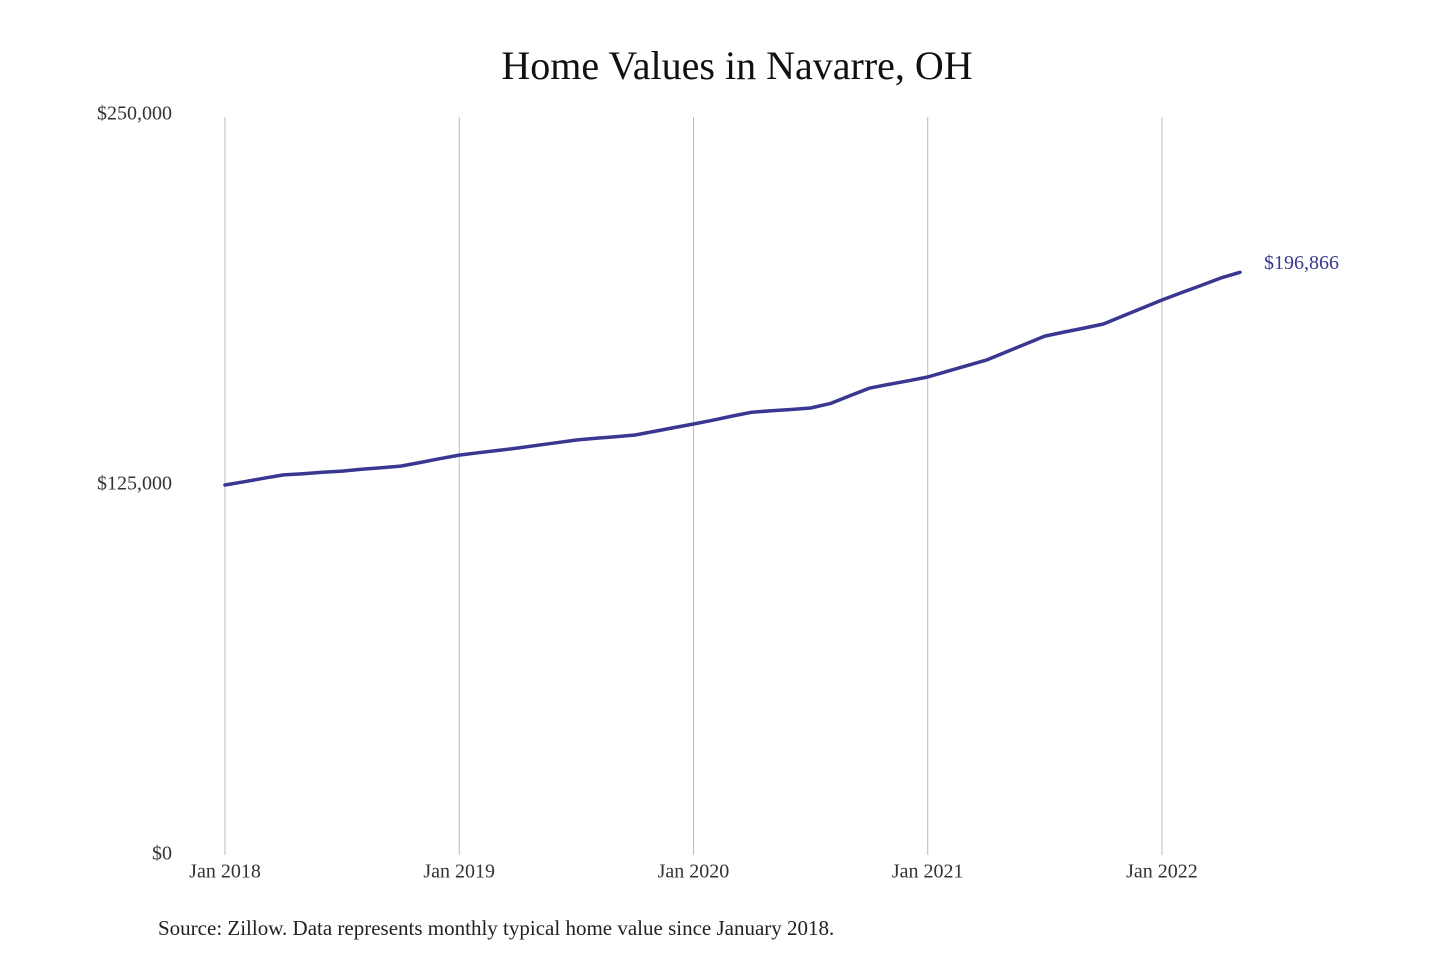 The image size is (1440, 960). Describe the element at coordinates (459, 872) in the screenshot. I see `x-tick-label: Jan 2019` at that location.